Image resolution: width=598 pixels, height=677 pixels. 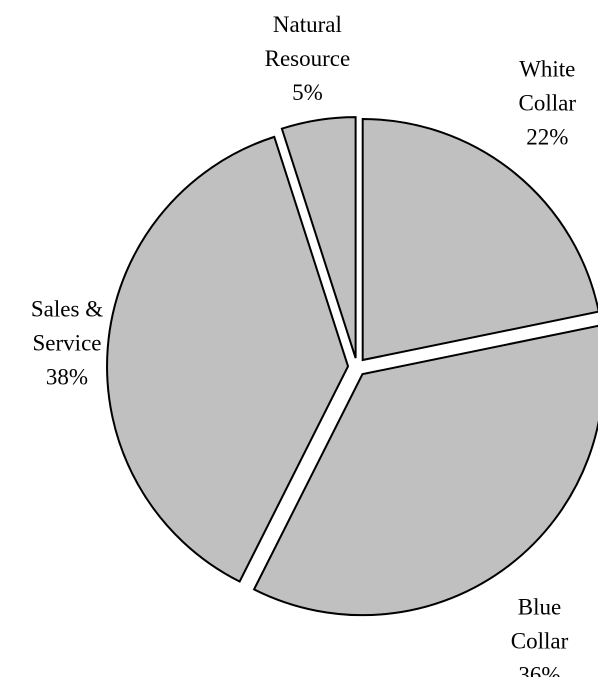 What do you see at coordinates (67, 308) in the screenshot?
I see `slice-label-line1: Sales &` at bounding box center [67, 308].